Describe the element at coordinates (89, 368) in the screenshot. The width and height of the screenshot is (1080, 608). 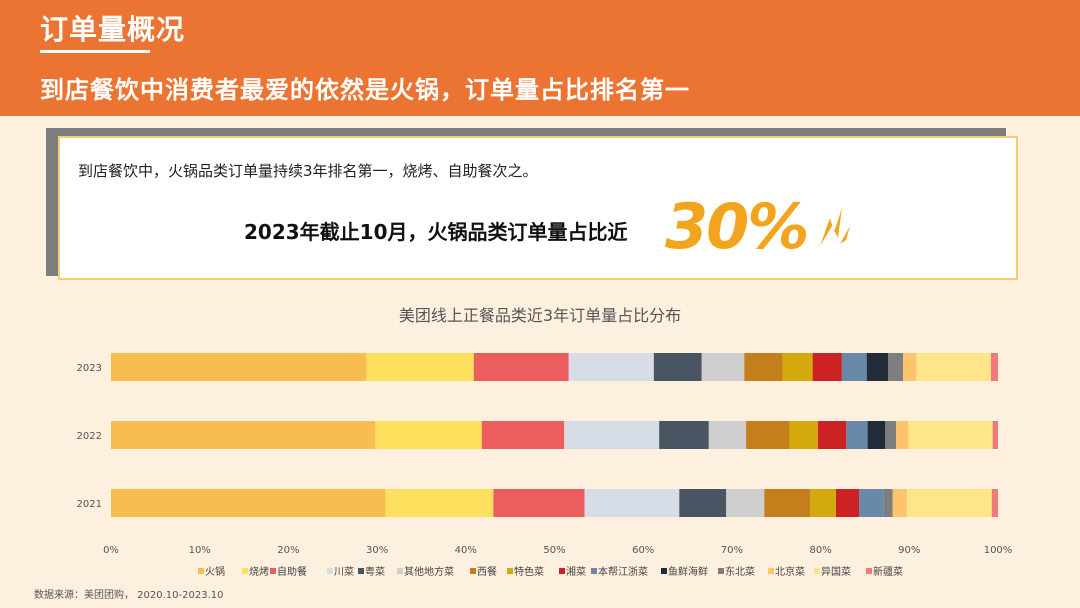
I see `y-tick-label: 2023` at that location.